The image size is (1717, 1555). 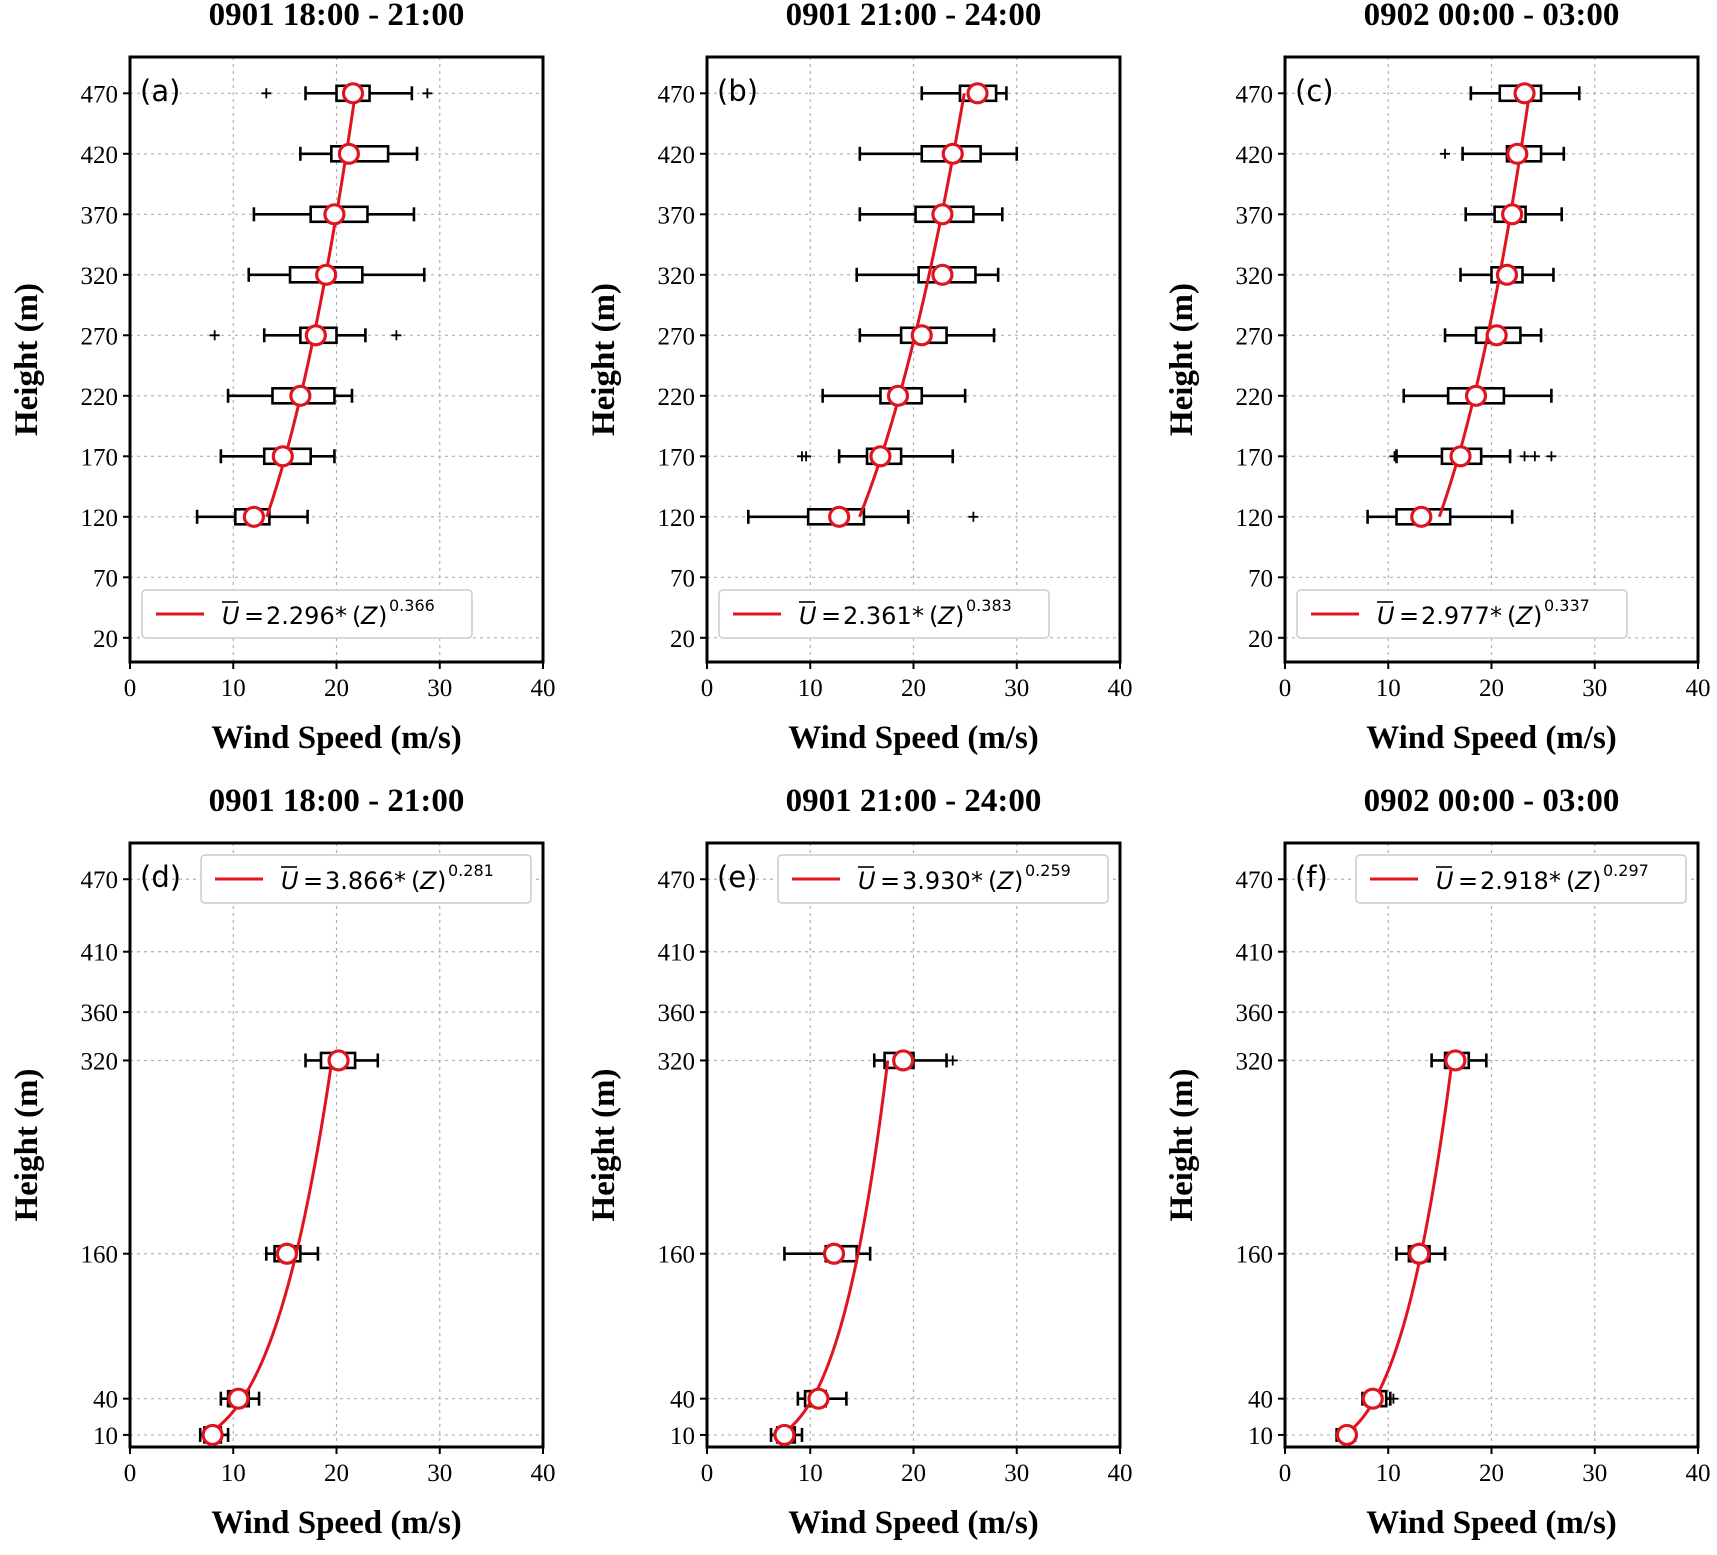 I want to click on legend: U = 3.866 *(Z) 0.281, so click(x=366, y=879).